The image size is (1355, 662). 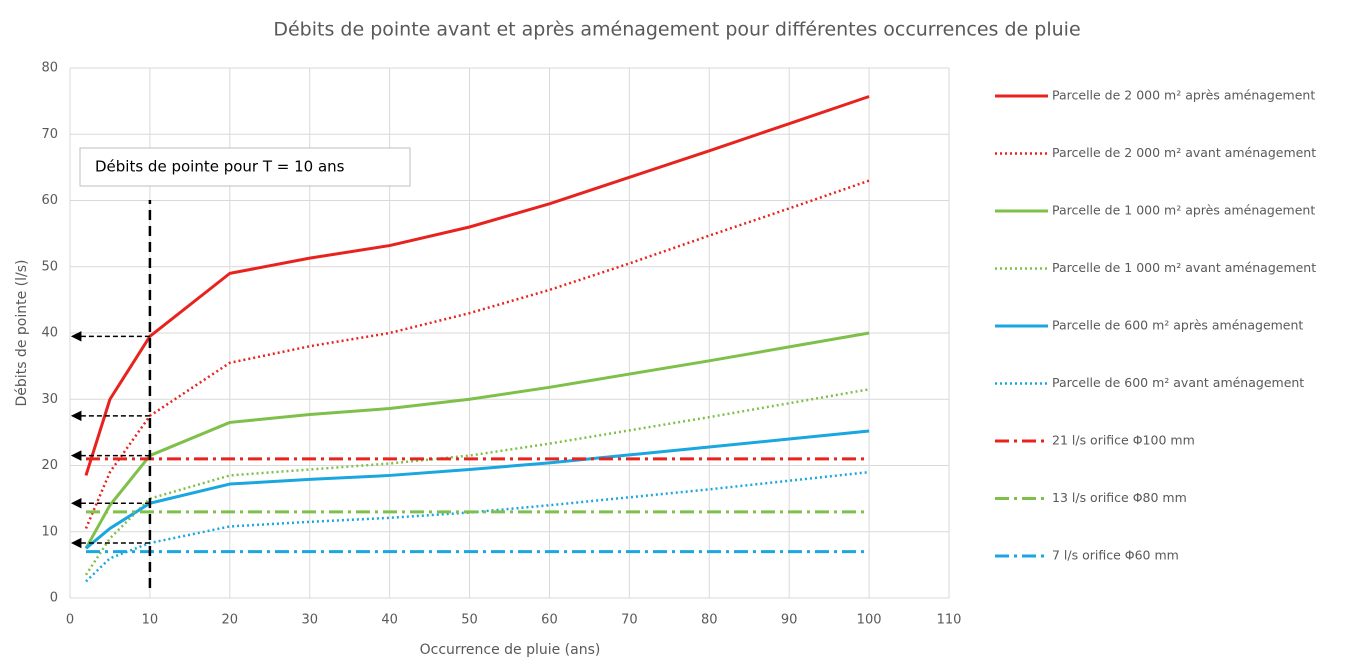 What do you see at coordinates (510, 650) in the screenshot?
I see `x-axis-title: Occurrence de pluie (ans)` at bounding box center [510, 650].